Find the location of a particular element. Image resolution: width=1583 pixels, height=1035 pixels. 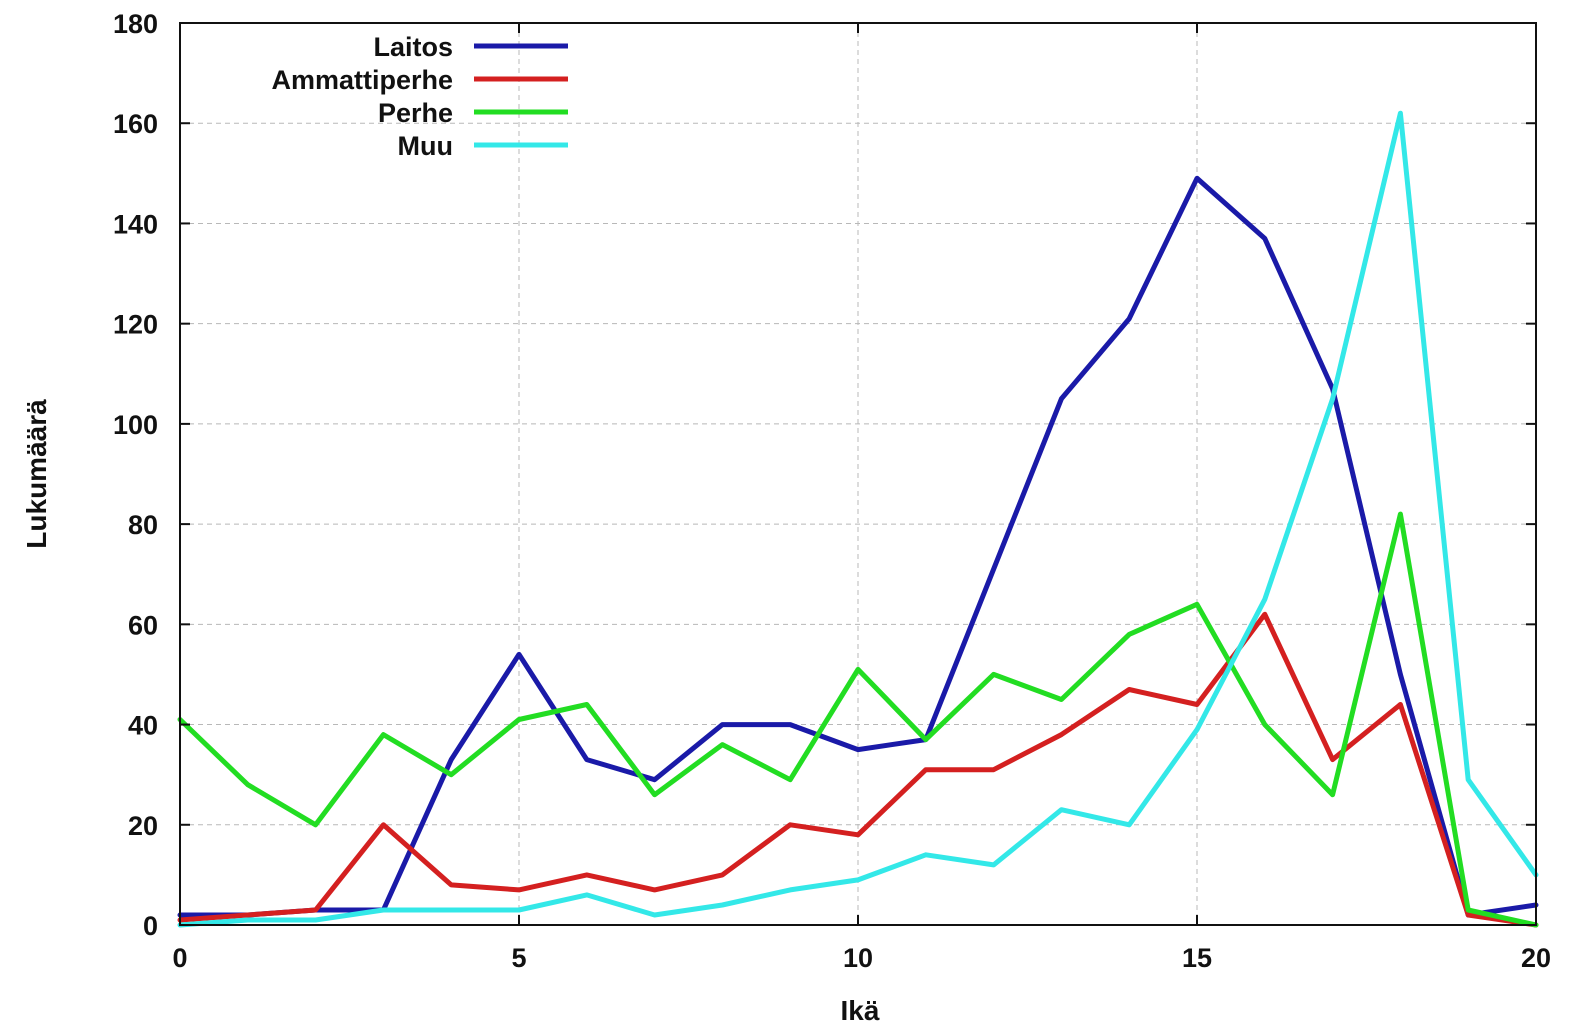

y-tick-label: 0 is located at coordinates (150, 926).